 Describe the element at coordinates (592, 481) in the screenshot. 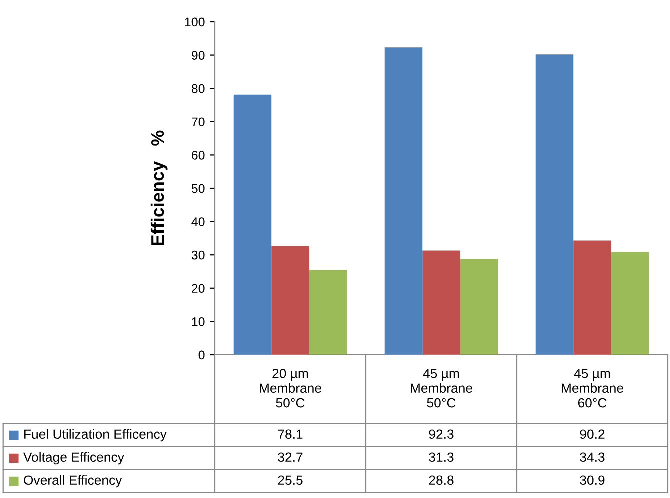

I see `data-label: 30.9` at that location.